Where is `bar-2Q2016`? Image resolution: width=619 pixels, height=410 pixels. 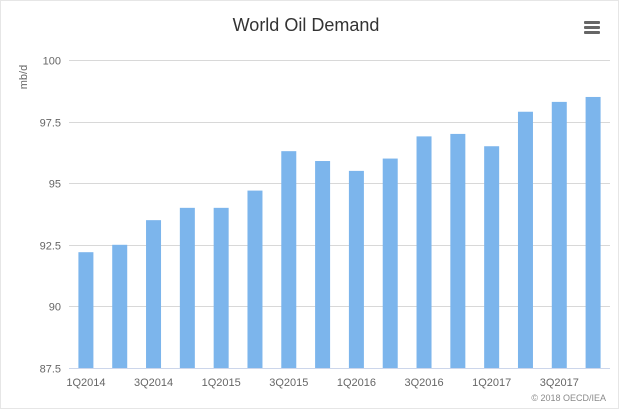
bar-2Q2016 is located at coordinates (390, 263).